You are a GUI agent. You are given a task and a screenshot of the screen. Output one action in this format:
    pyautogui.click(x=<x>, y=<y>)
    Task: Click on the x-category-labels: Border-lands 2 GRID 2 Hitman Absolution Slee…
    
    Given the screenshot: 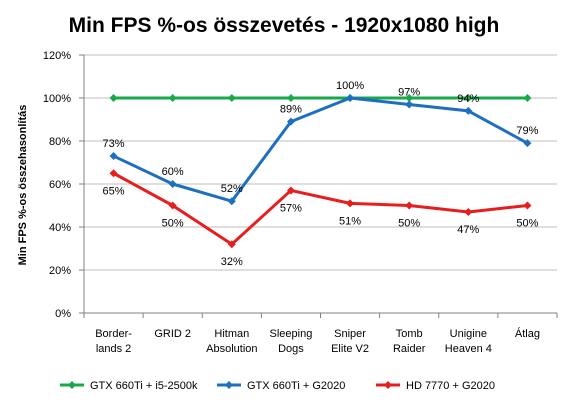 What is the action you would take?
    pyautogui.click(x=317, y=341)
    